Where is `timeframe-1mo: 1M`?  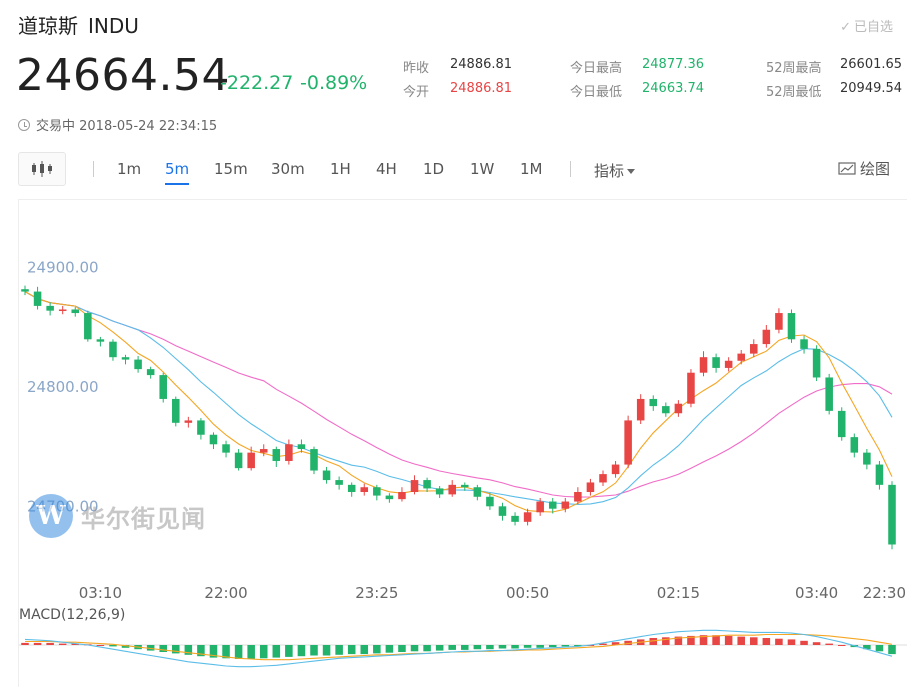
timeframe-1mo: 1M is located at coordinates (531, 169).